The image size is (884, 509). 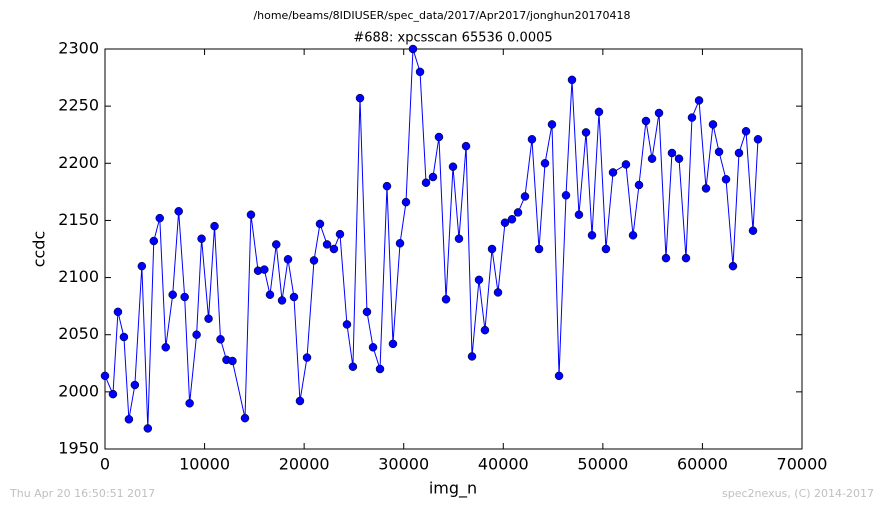 What do you see at coordinates (78, 219) in the screenshot?
I see `y-tick-label: 2150` at bounding box center [78, 219].